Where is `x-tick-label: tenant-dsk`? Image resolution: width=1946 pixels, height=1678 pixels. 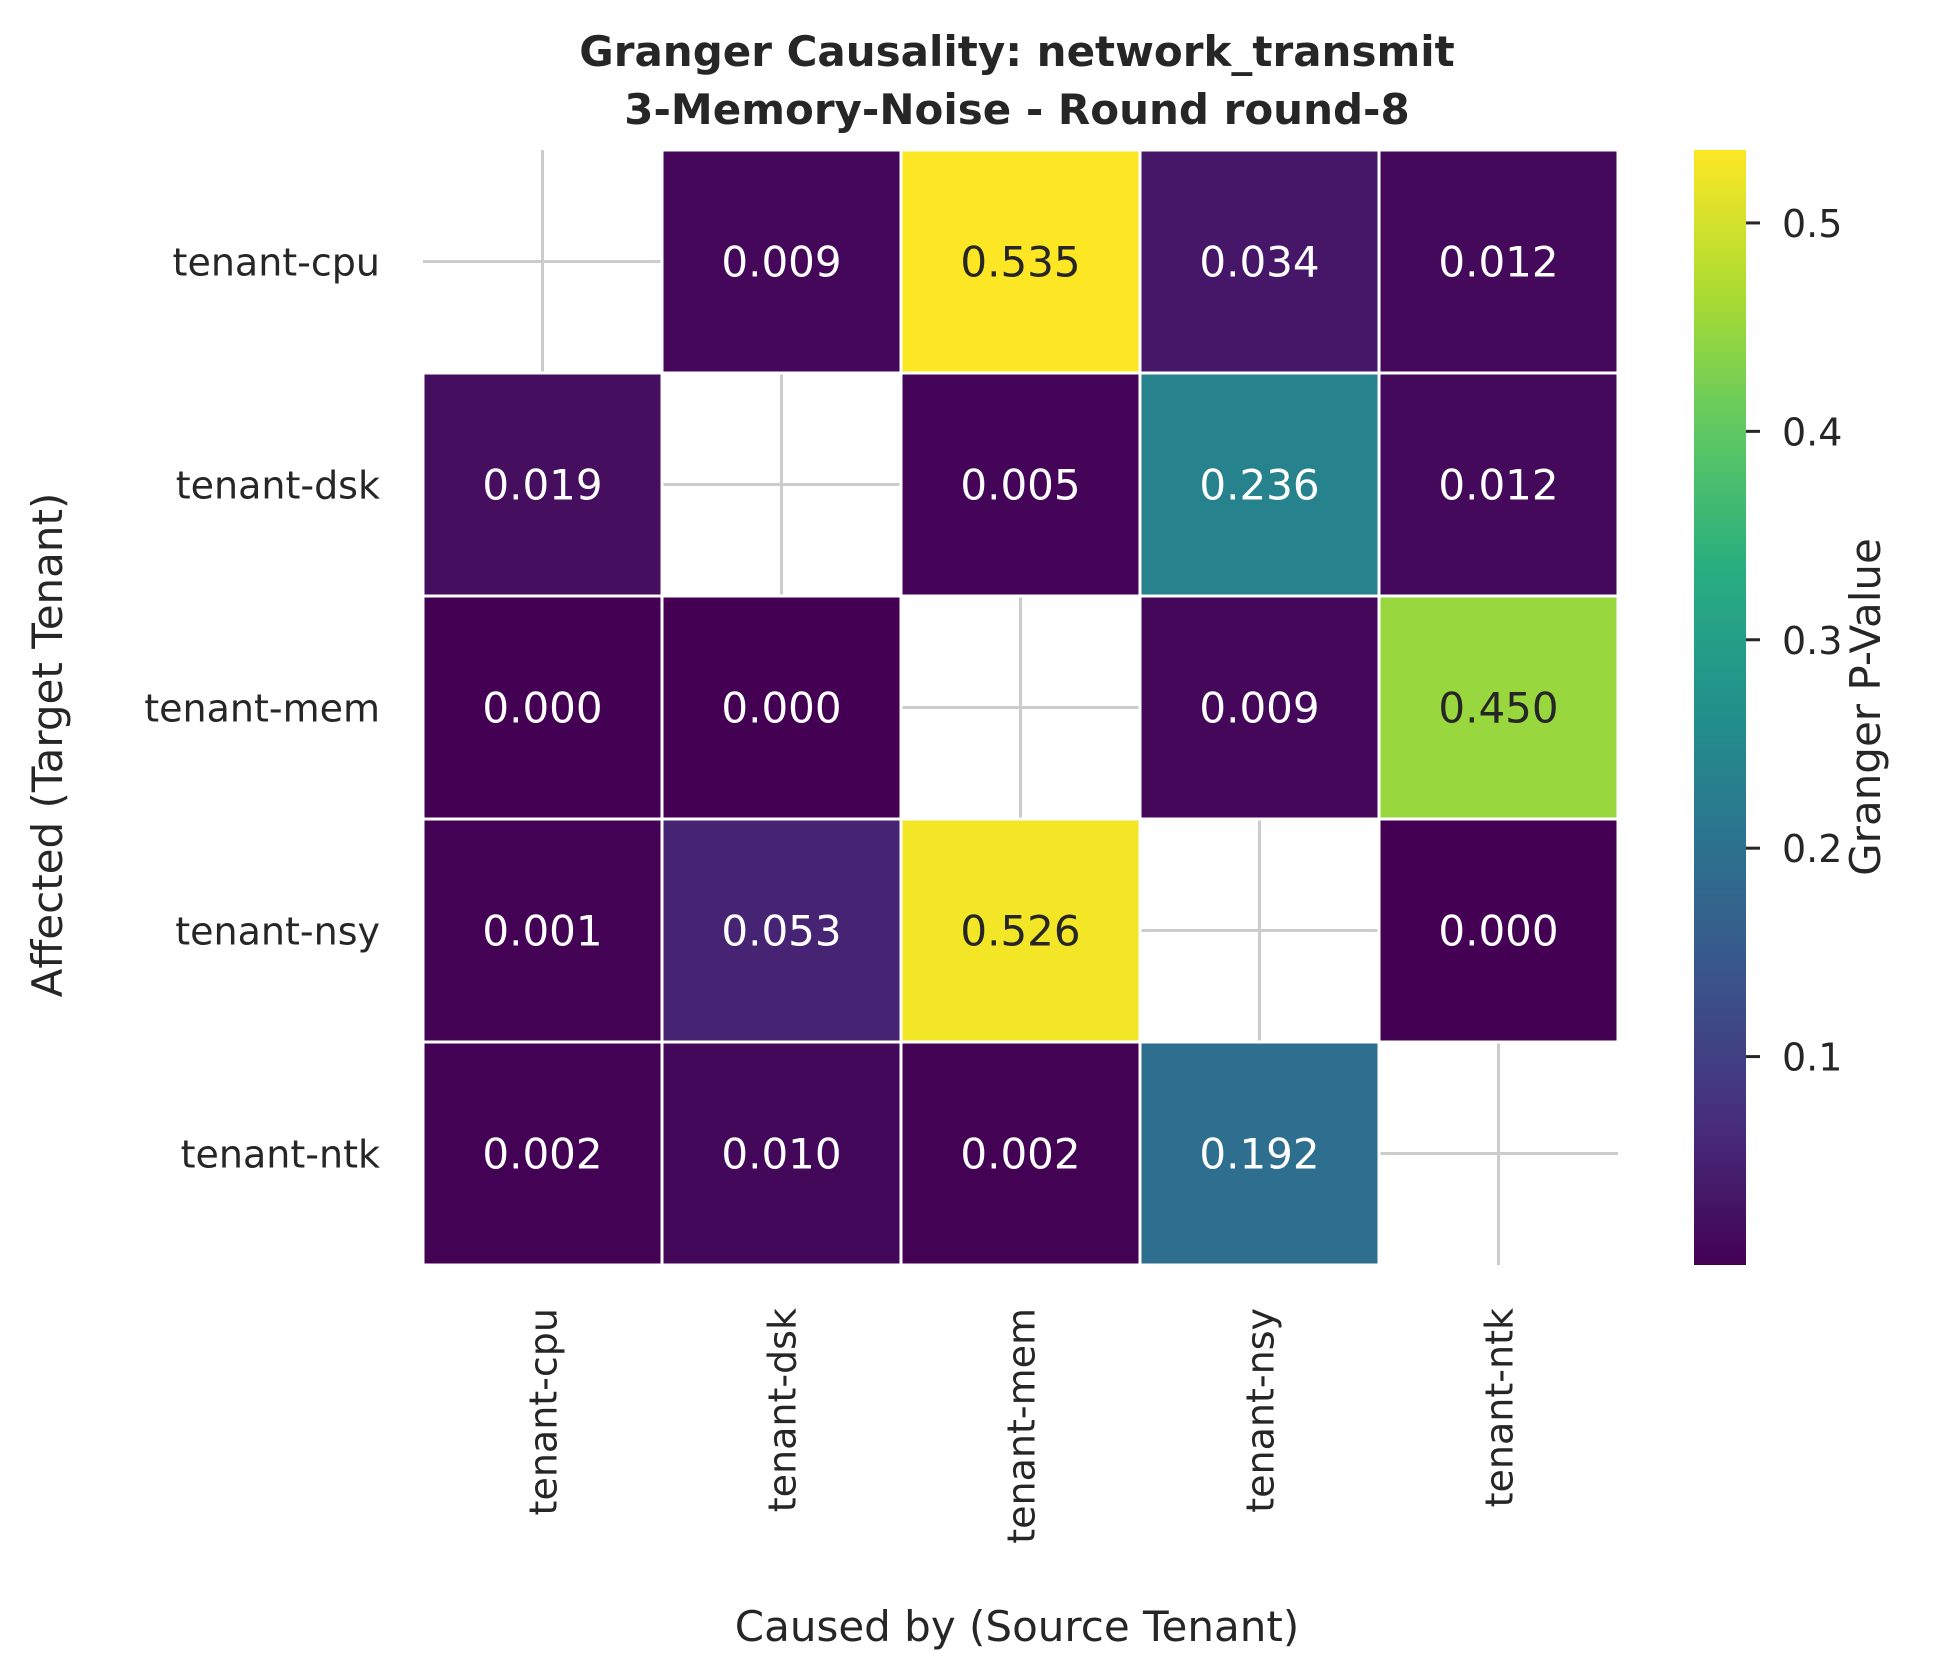 x-tick-label: tenant-dsk is located at coordinates (783, 1410).